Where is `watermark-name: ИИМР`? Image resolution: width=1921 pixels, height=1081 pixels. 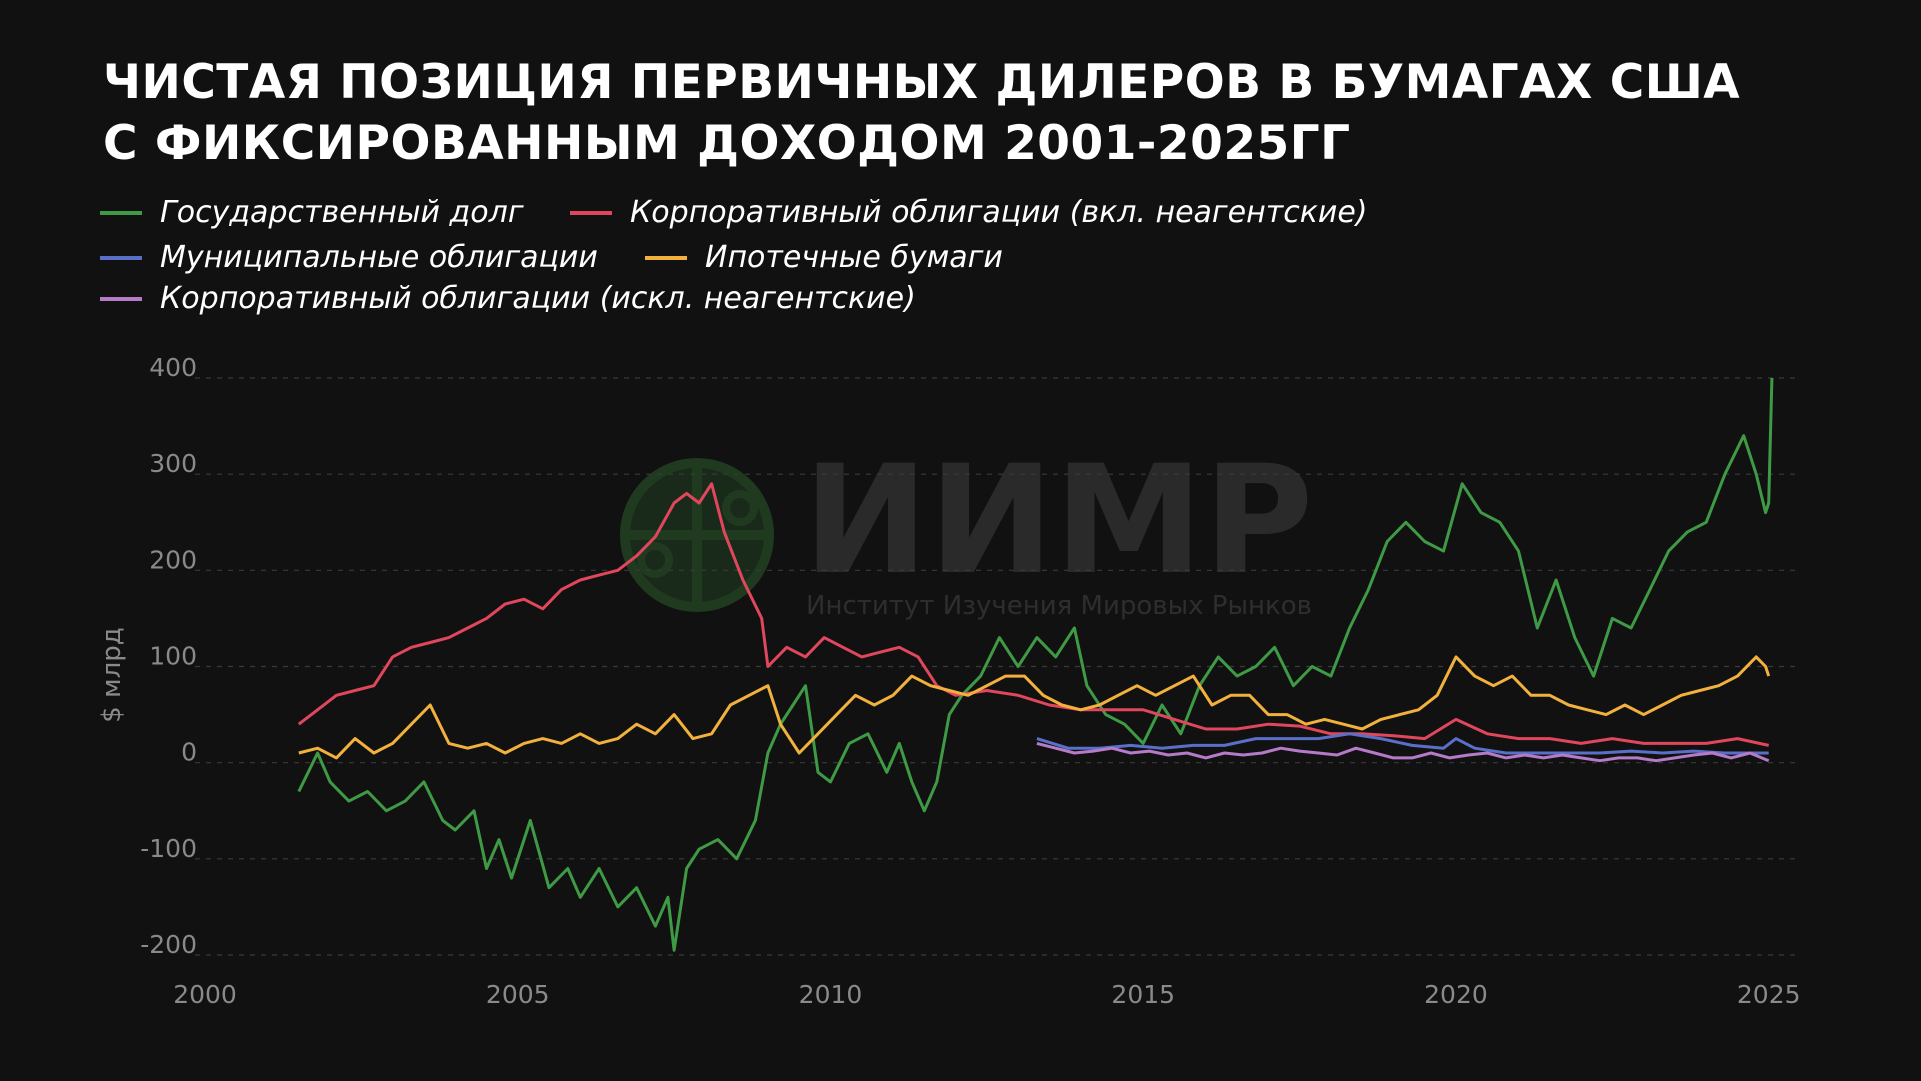
watermark-name: ИИМР is located at coordinates (1058, 521).